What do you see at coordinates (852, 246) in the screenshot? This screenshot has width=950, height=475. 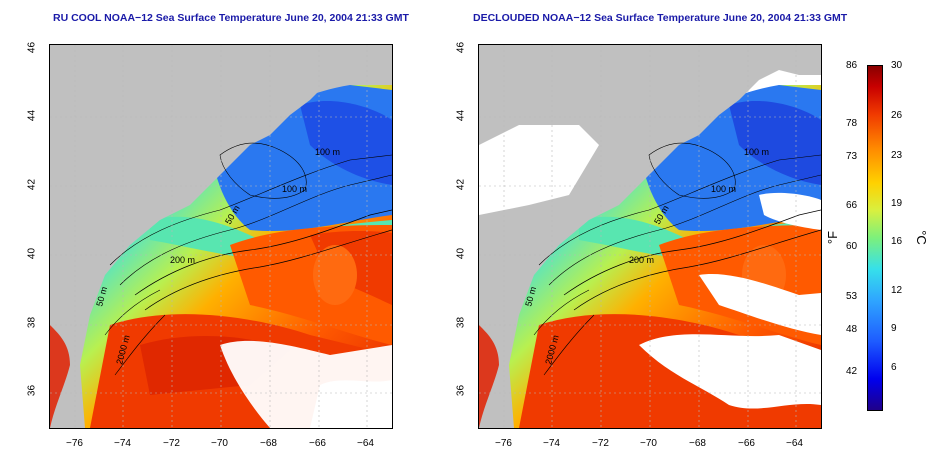 I see `fahrenheit-tick: 60` at bounding box center [852, 246].